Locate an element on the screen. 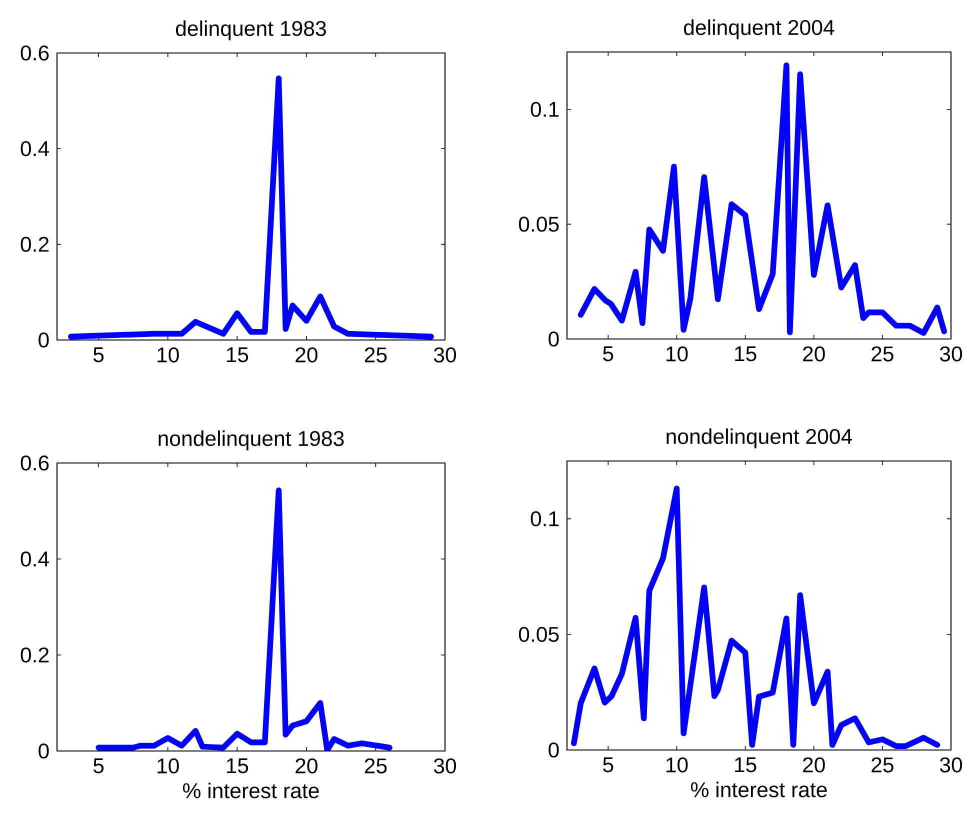 The width and height of the screenshot is (974, 825). chart-title: nondelinquent 1983 is located at coordinates (251, 440).